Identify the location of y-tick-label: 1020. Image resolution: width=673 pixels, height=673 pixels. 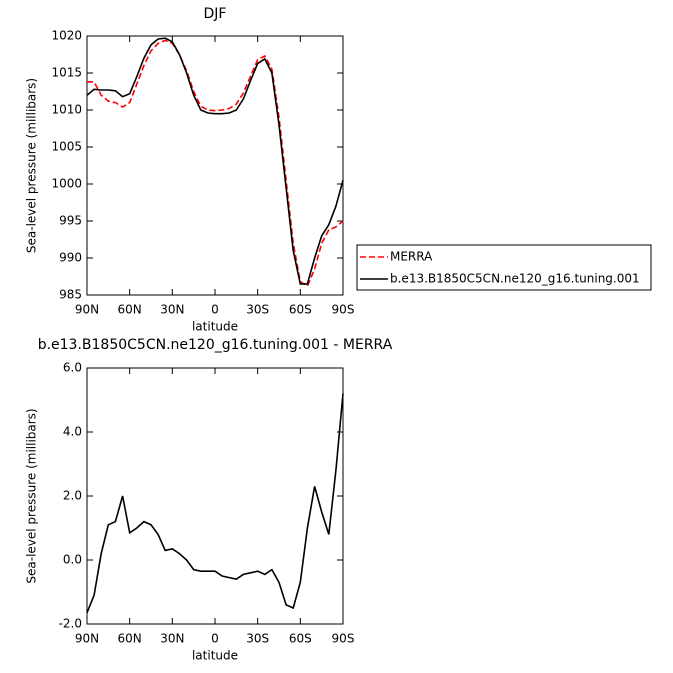
(66, 36).